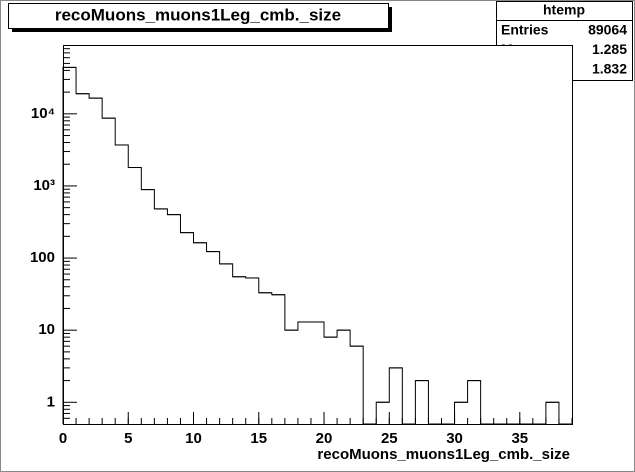 Image resolution: width=635 pixels, height=472 pixels. I want to click on x-tick-label: 30, so click(454, 438).